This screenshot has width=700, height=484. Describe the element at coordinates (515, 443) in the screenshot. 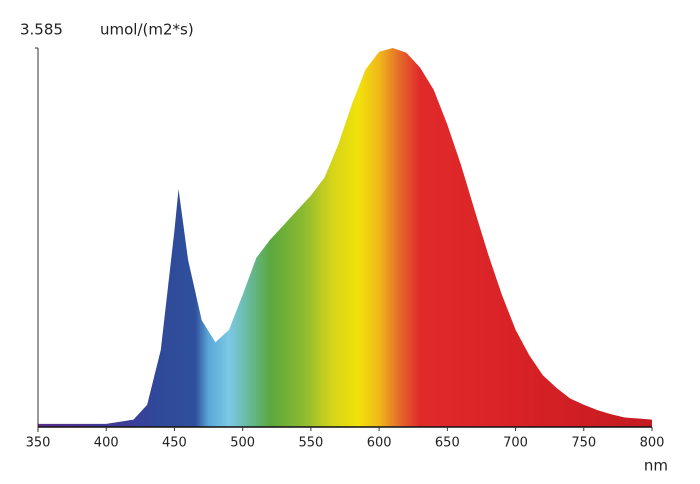

I see `x-tick-label: 700` at that location.